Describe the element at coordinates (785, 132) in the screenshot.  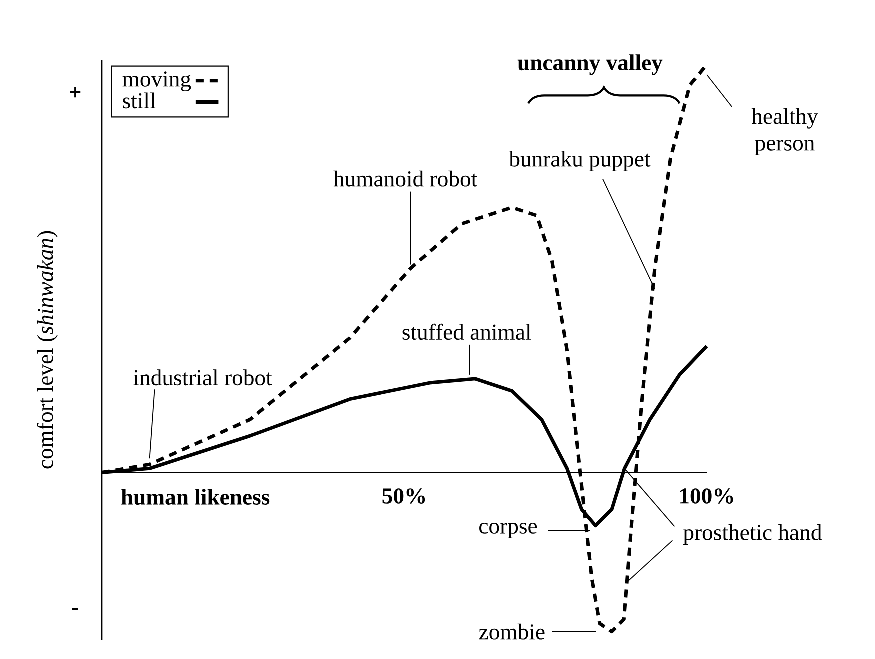
I see `annotation: healthy person` at that location.